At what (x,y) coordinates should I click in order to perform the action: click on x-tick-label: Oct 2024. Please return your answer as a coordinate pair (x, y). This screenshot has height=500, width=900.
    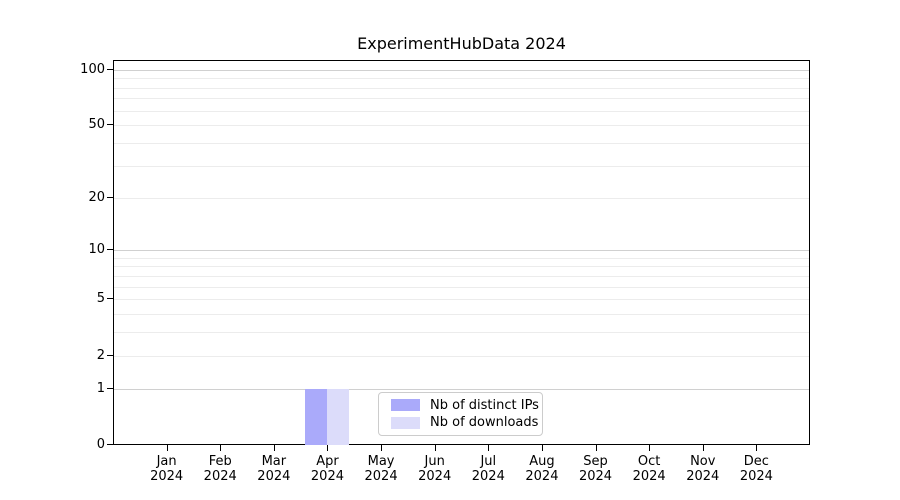
    Looking at the image, I should click on (649, 469).